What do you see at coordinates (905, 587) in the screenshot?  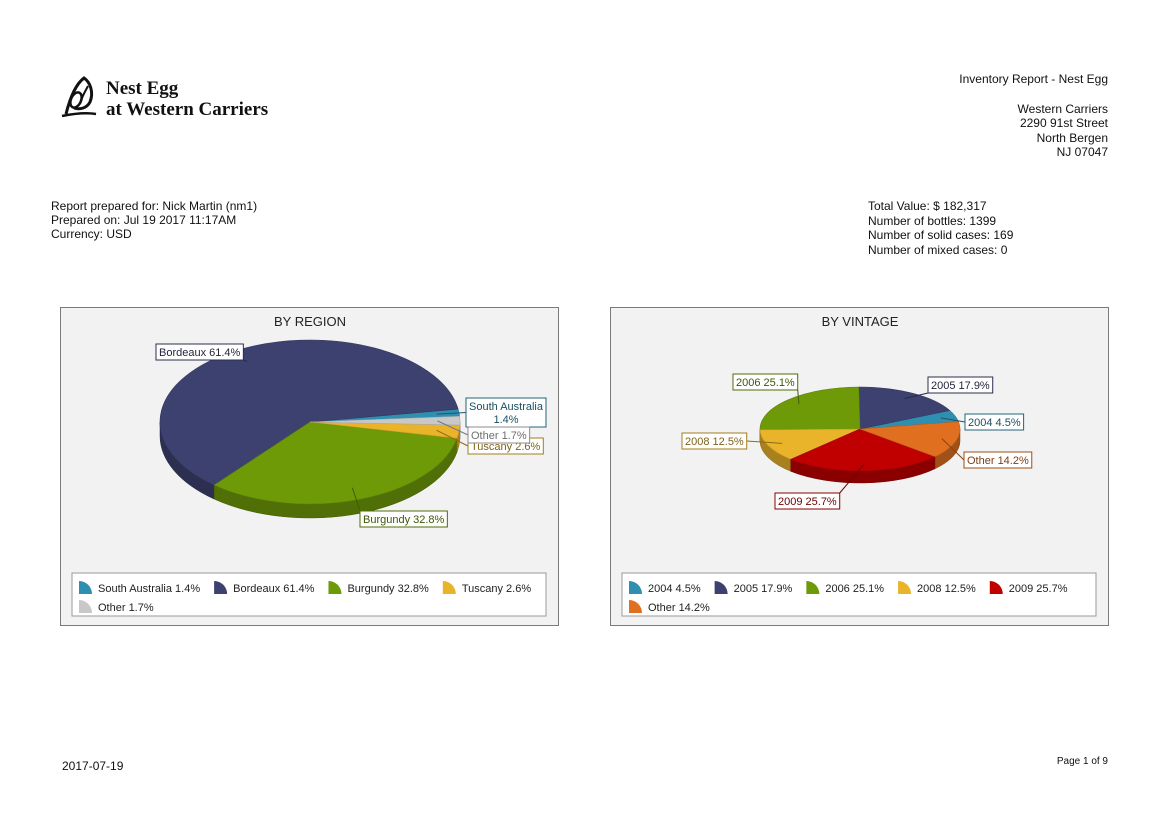 I see `legend-swatch-2008` at bounding box center [905, 587].